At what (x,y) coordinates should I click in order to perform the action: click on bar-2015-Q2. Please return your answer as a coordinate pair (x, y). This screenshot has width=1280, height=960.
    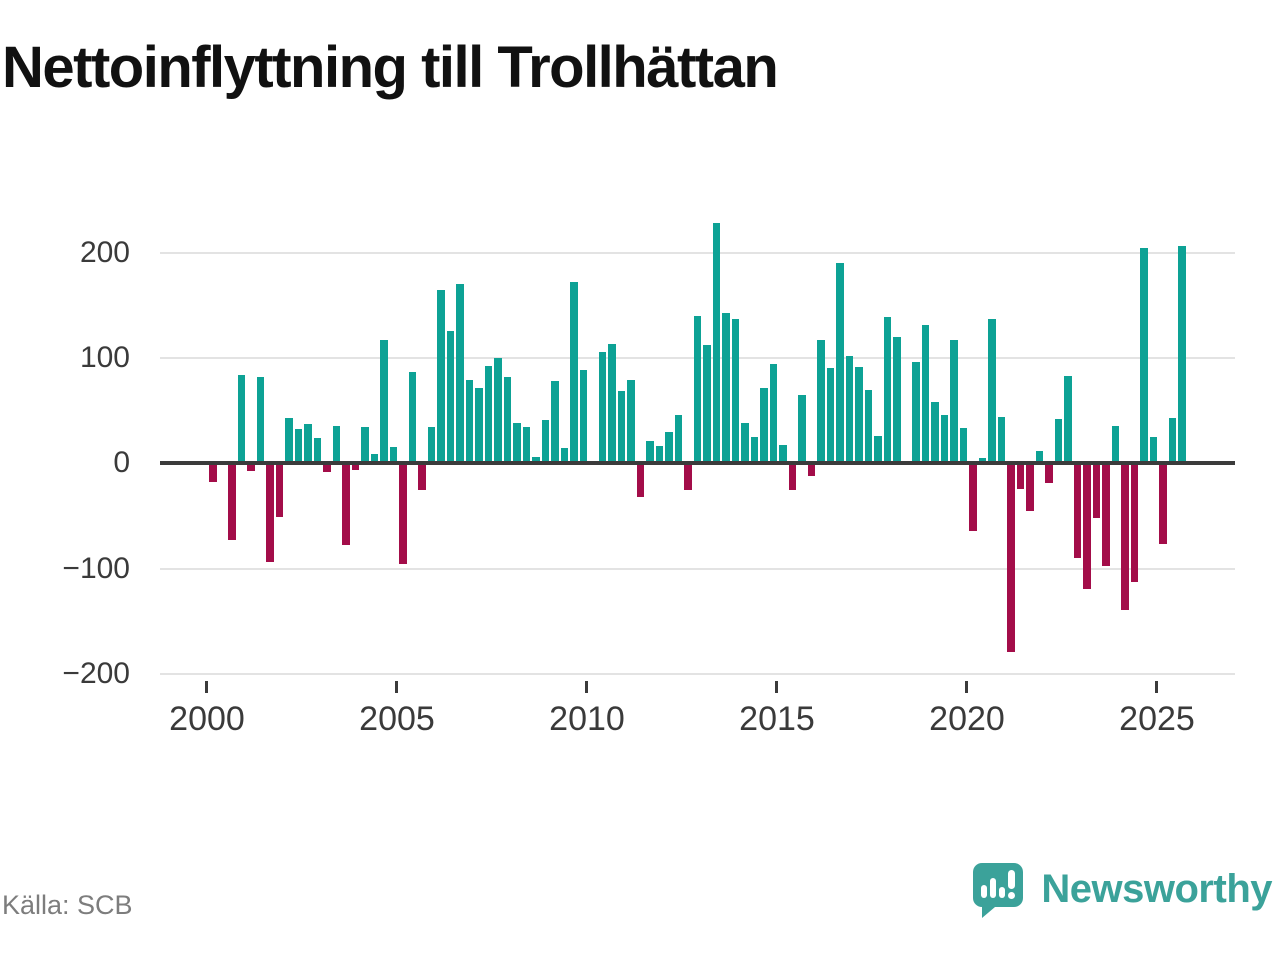
    Looking at the image, I should click on (792, 478).